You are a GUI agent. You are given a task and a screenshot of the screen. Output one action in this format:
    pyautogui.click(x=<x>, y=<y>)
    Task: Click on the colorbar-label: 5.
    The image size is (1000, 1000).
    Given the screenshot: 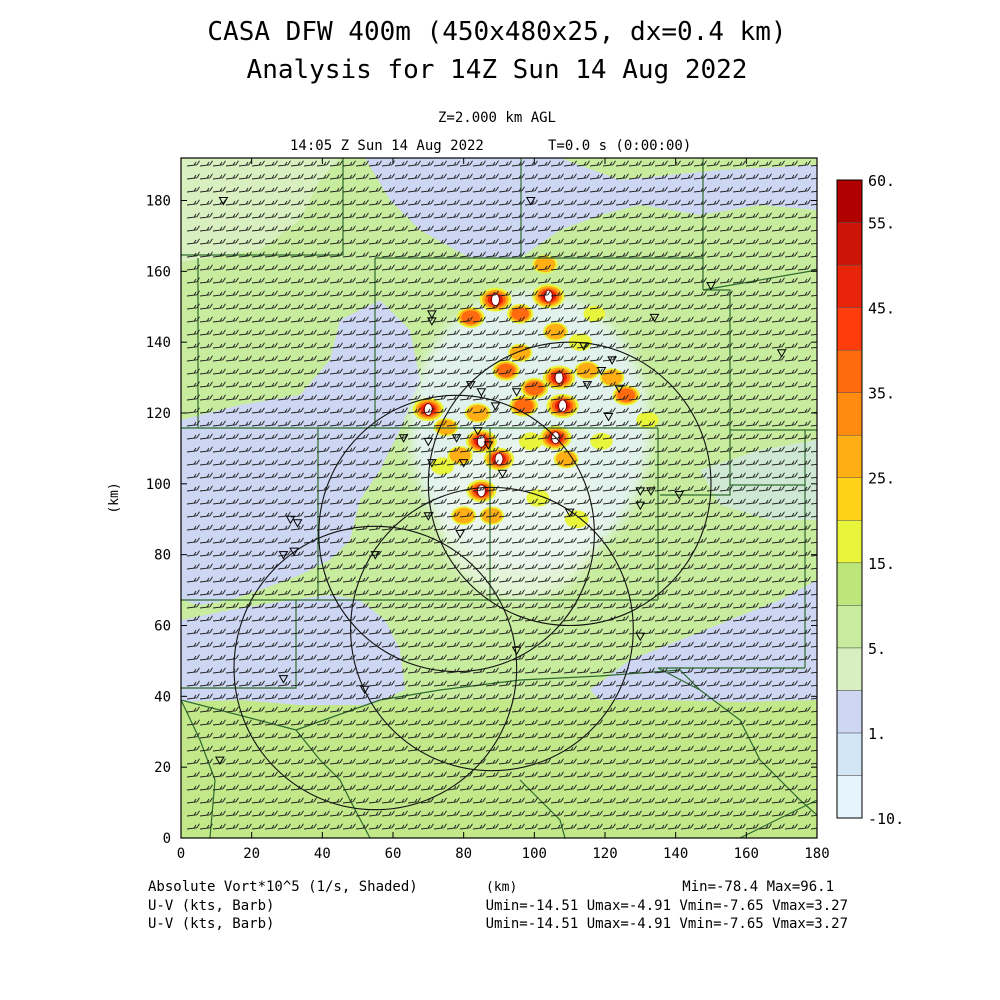 What is the action you would take?
    pyautogui.click(x=877, y=649)
    